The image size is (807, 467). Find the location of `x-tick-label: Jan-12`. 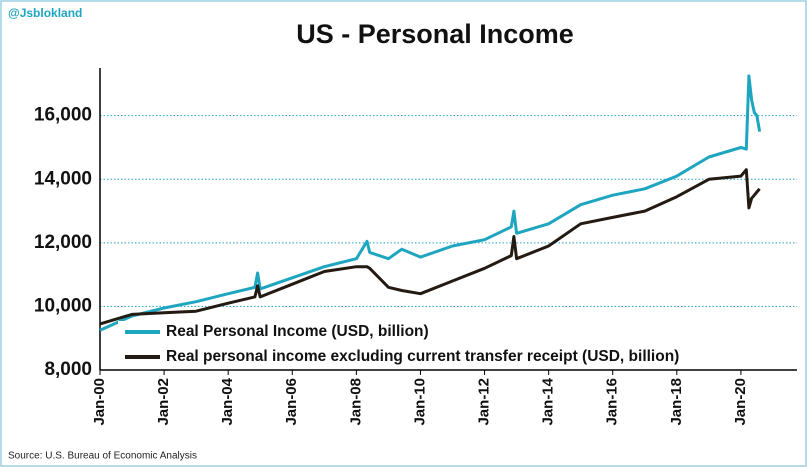

x-tick-label: Jan-12 is located at coordinates (484, 402).